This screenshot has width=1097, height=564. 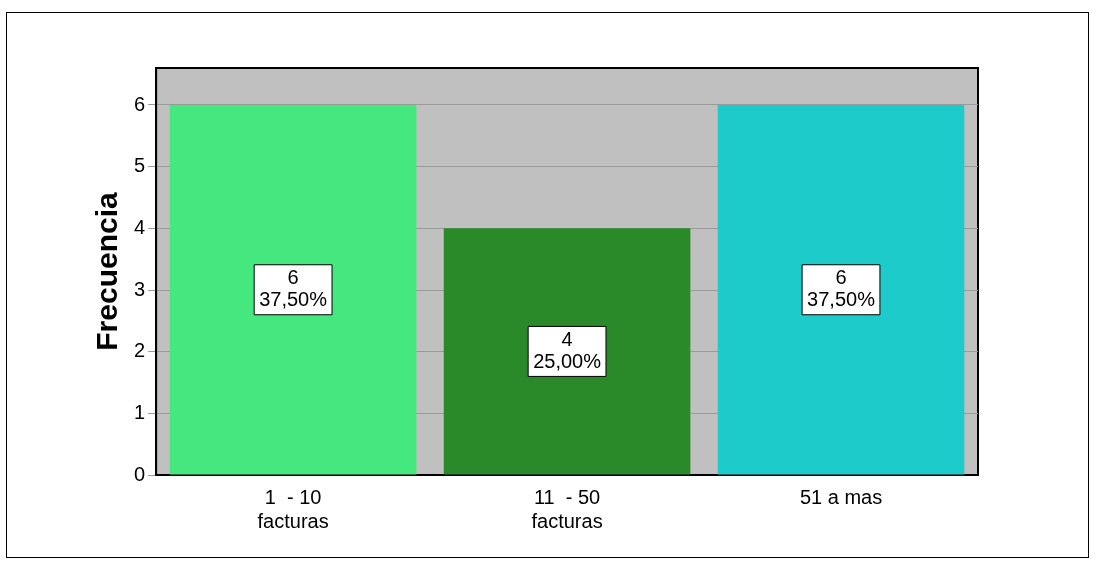 I want to click on x-tick-label: 11 - 50 facturas, so click(x=567, y=508).